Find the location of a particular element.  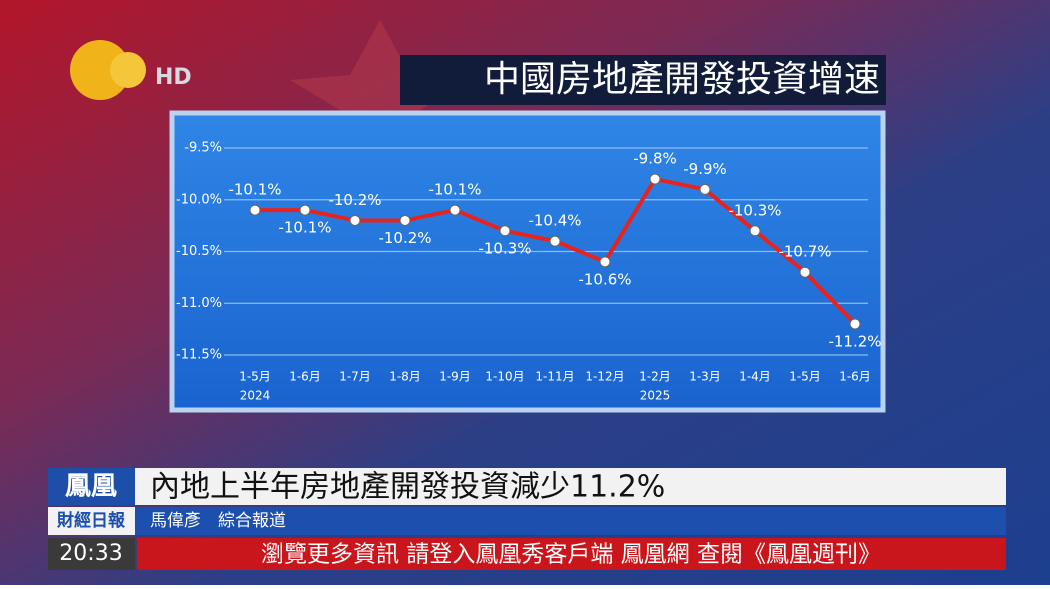

year-label: 2025 is located at coordinates (655, 396).